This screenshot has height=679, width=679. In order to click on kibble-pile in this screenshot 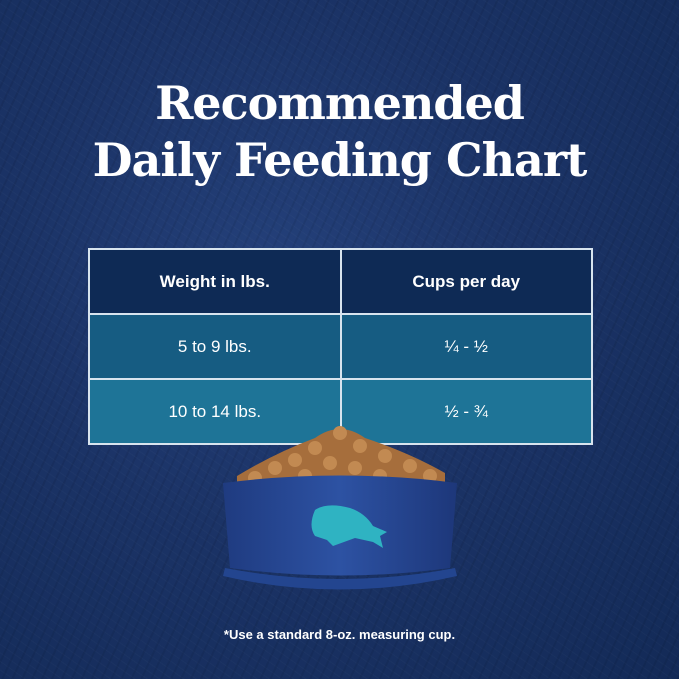, I will do `click(341, 457)`.